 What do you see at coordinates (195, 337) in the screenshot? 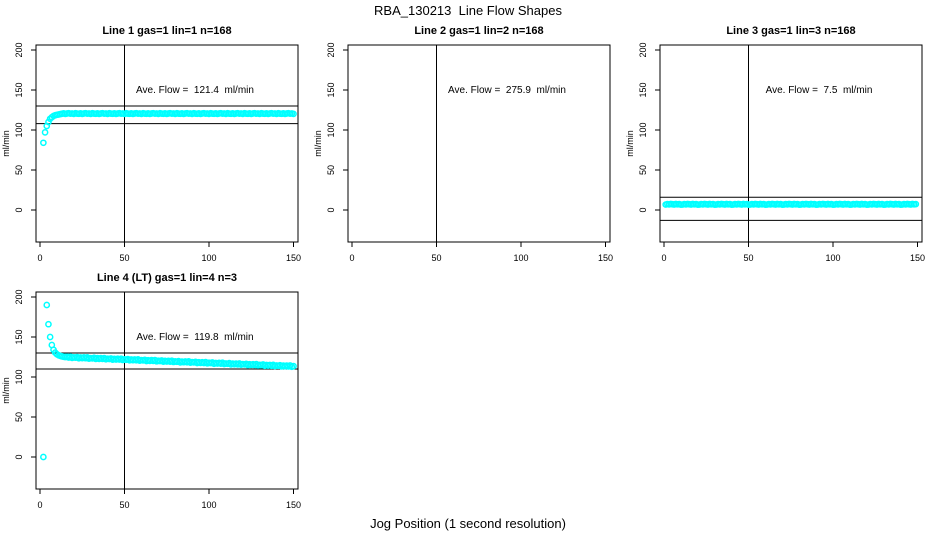
I see `ave-flow-annotation-line4: Ave. Flow = 119.8 ml/min` at bounding box center [195, 337].